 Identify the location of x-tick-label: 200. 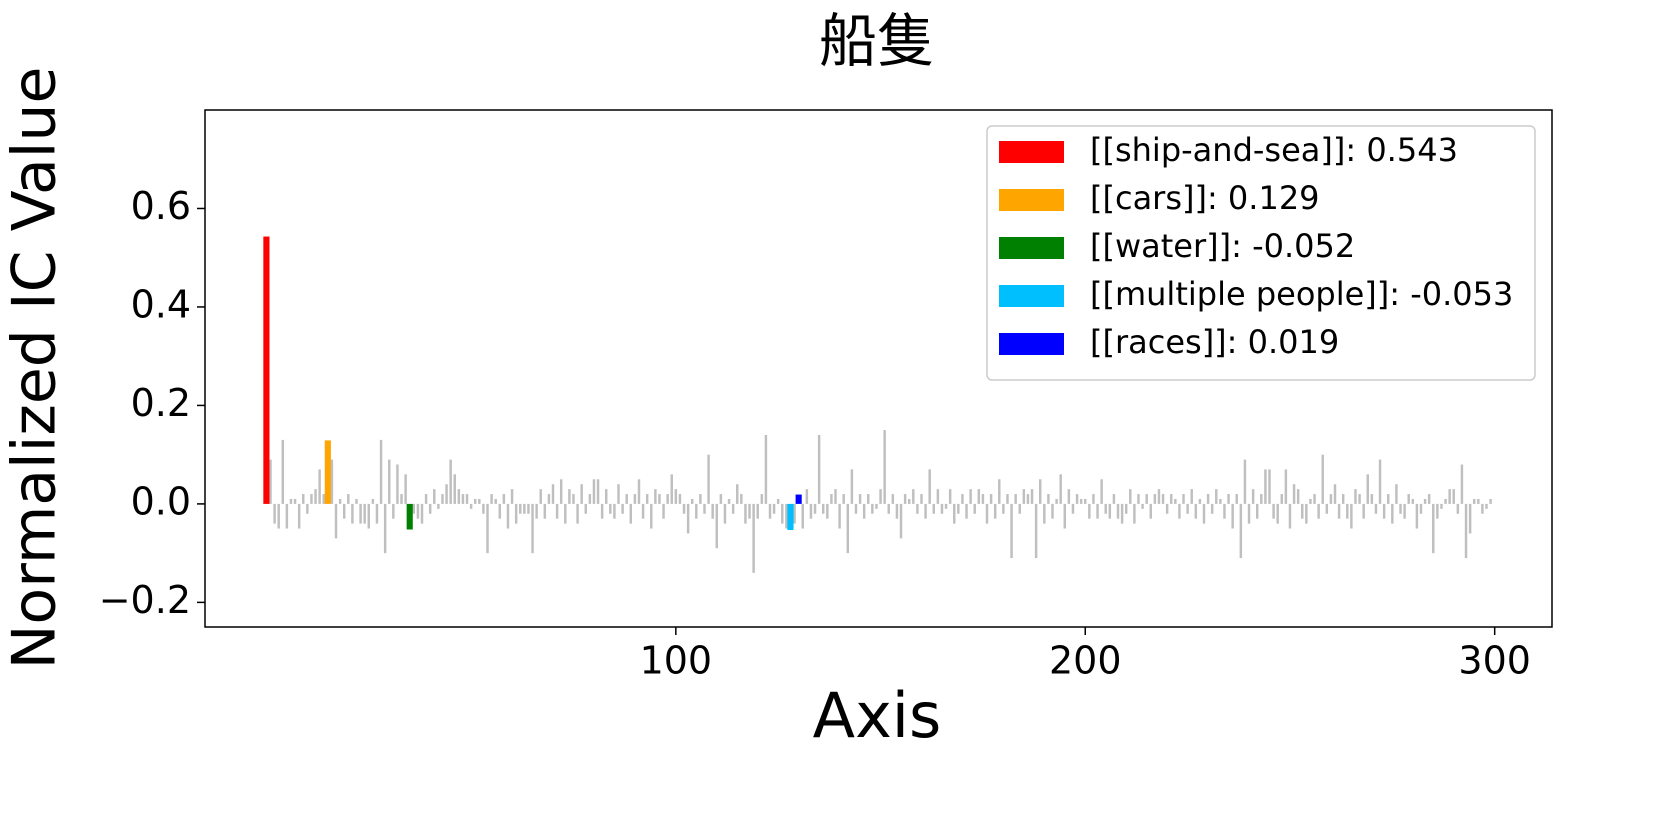
(1085, 661).